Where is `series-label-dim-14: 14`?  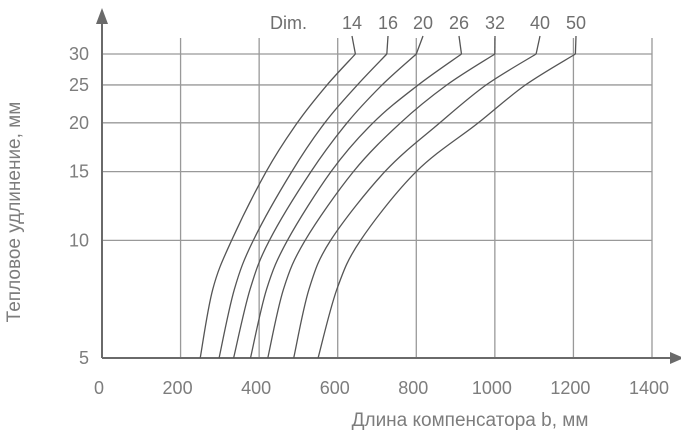 series-label-dim-14: 14 is located at coordinates (352, 23).